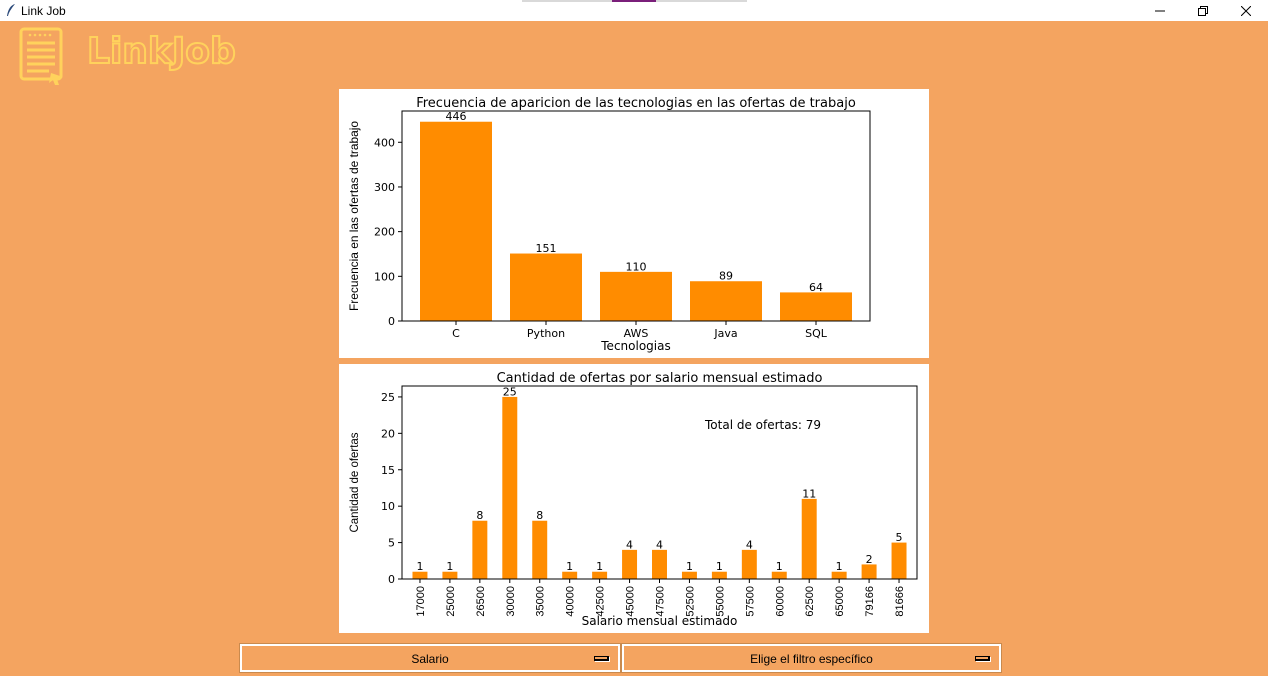 The width and height of the screenshot is (1268, 676). I want to click on close-icon, so click(1246, 10).